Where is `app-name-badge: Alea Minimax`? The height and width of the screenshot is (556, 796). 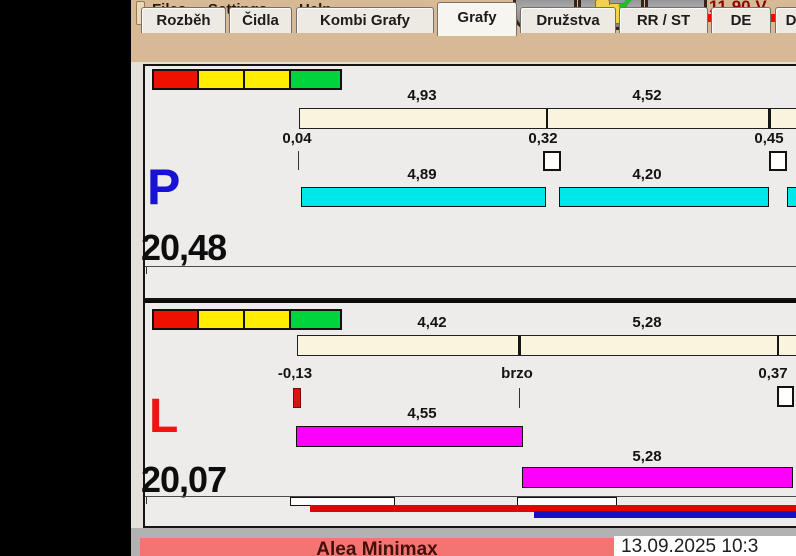
app-name-badge: Alea Minimax is located at coordinates (377, 547).